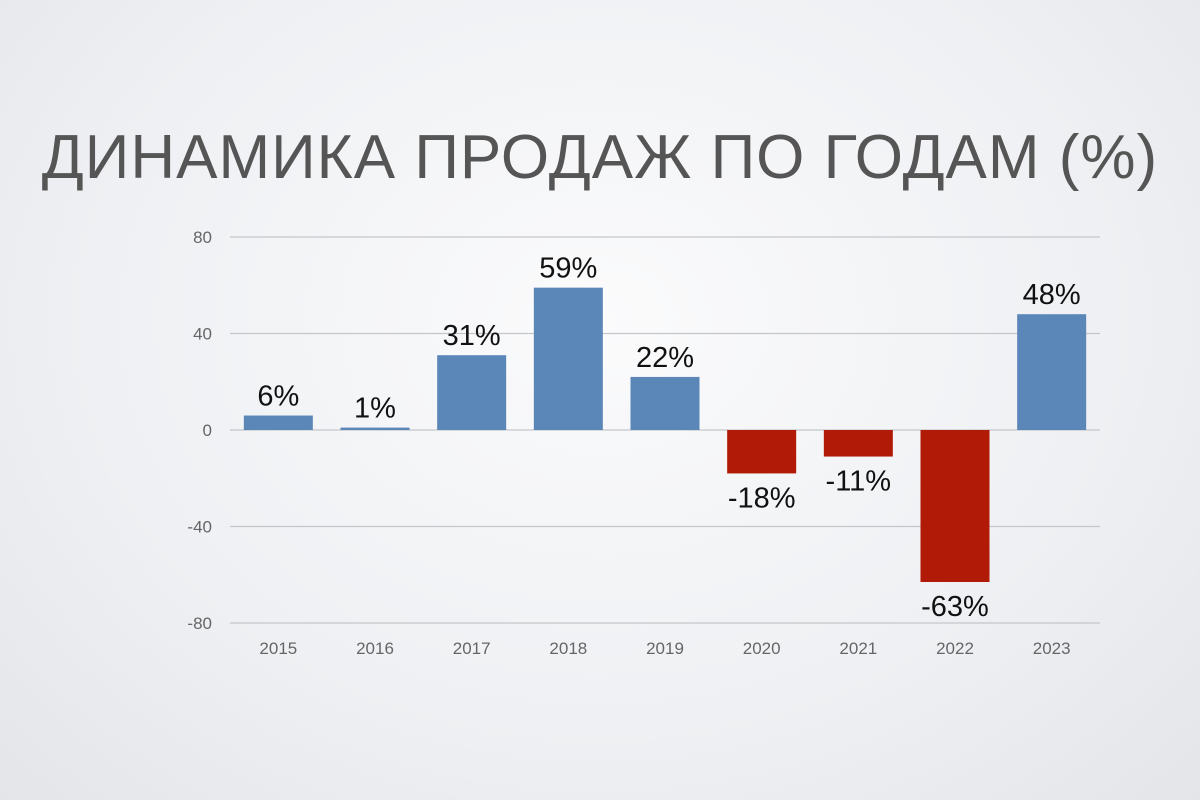 The image size is (1200, 800). What do you see at coordinates (1052, 295) in the screenshot?
I see `data-label-2023: 48%` at bounding box center [1052, 295].